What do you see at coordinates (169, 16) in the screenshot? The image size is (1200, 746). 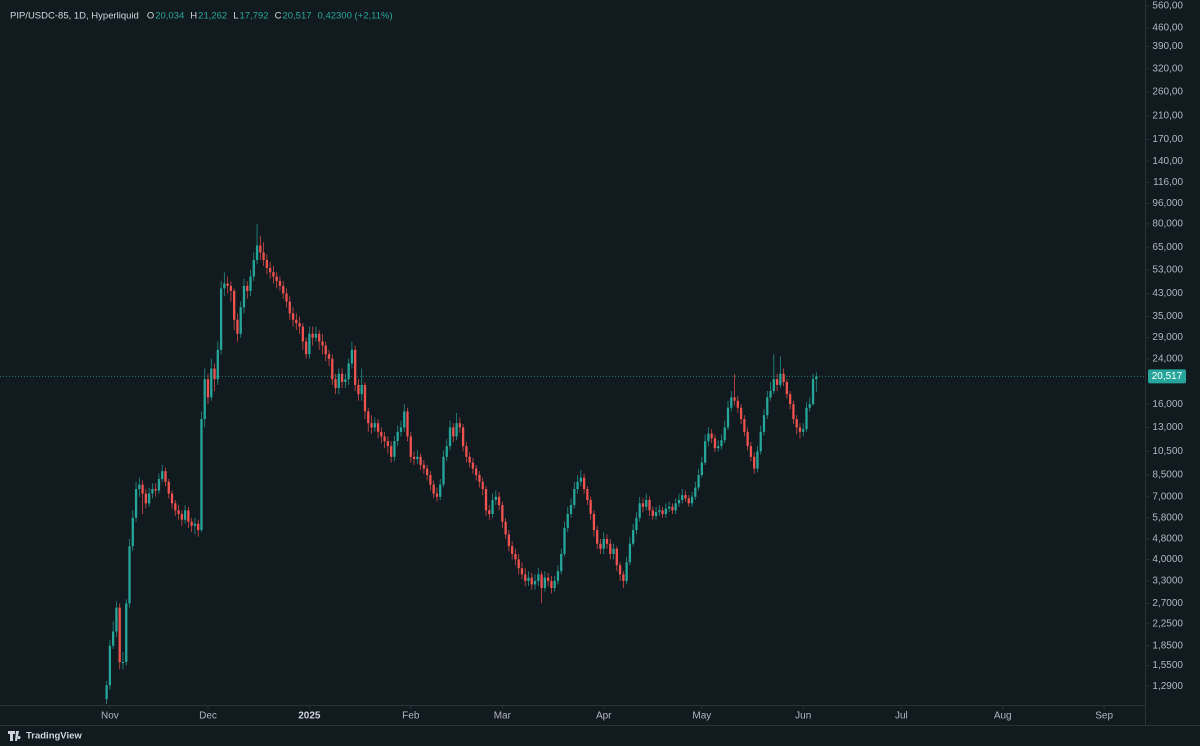 I see `ohlc-value: 20,034` at bounding box center [169, 16].